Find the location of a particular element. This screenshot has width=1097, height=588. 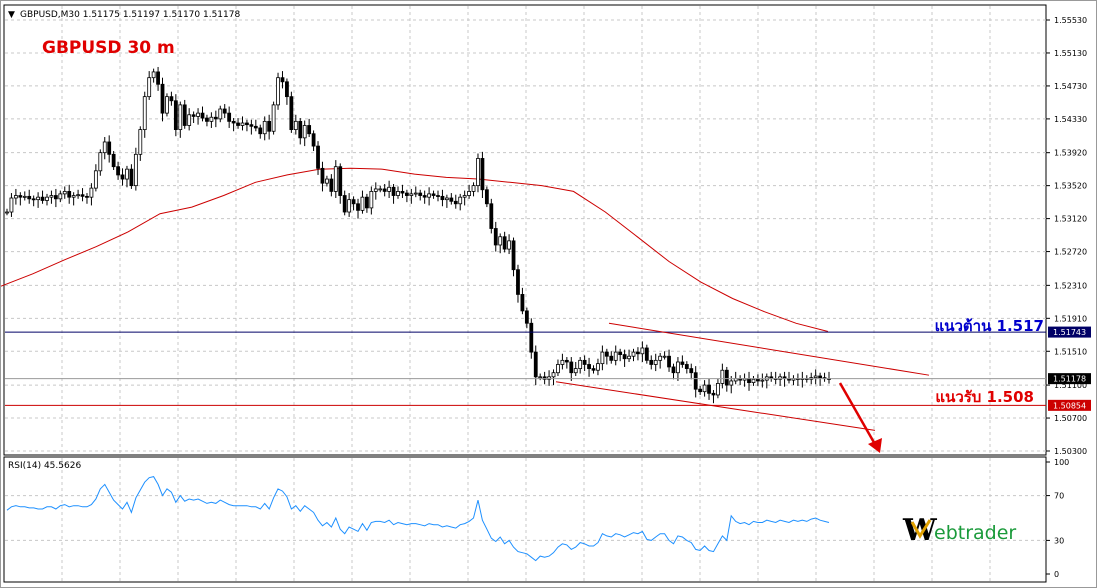

svg-text: 1.51178 is located at coordinates (1069, 379).